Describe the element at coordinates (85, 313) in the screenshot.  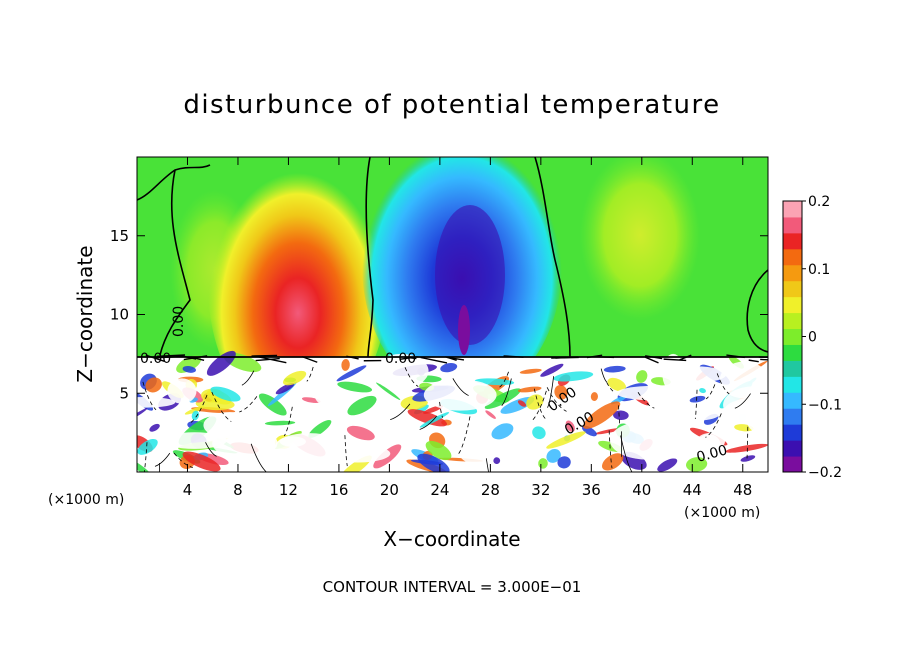
I see `y-axis-label: Z−coordinate` at that location.